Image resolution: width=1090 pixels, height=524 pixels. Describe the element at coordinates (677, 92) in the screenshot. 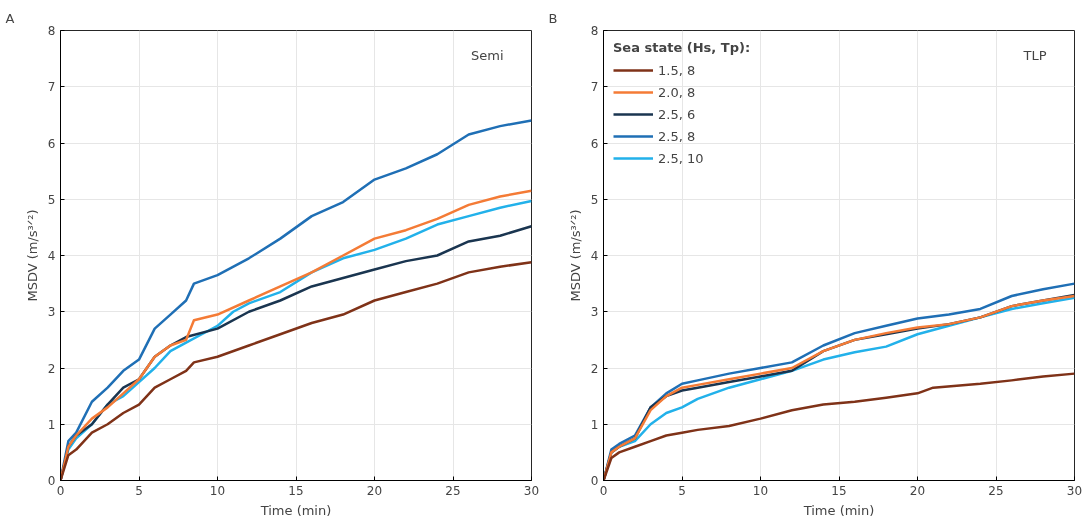

I see `legend-label: 2.0, 8` at that location.